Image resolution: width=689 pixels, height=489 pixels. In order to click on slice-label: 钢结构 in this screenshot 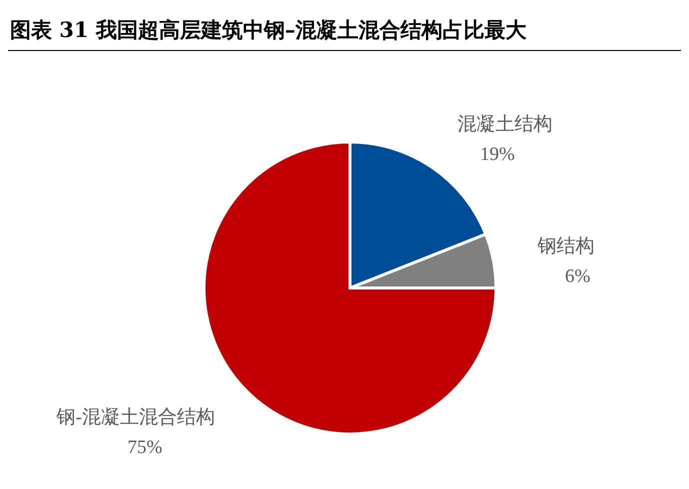, I will do `click(565, 247)`.